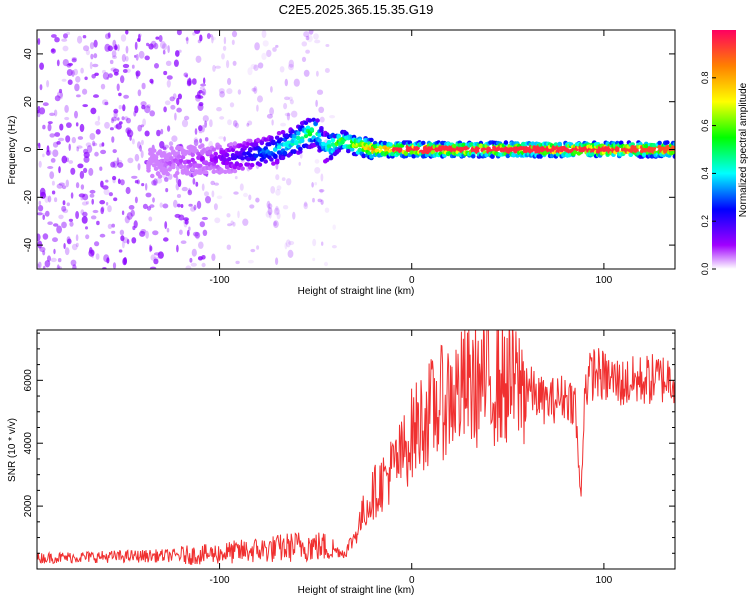 This screenshot has width=750, height=605. I want to click on colorbar-label: Normalized spectral amplitude, so click(743, 149).